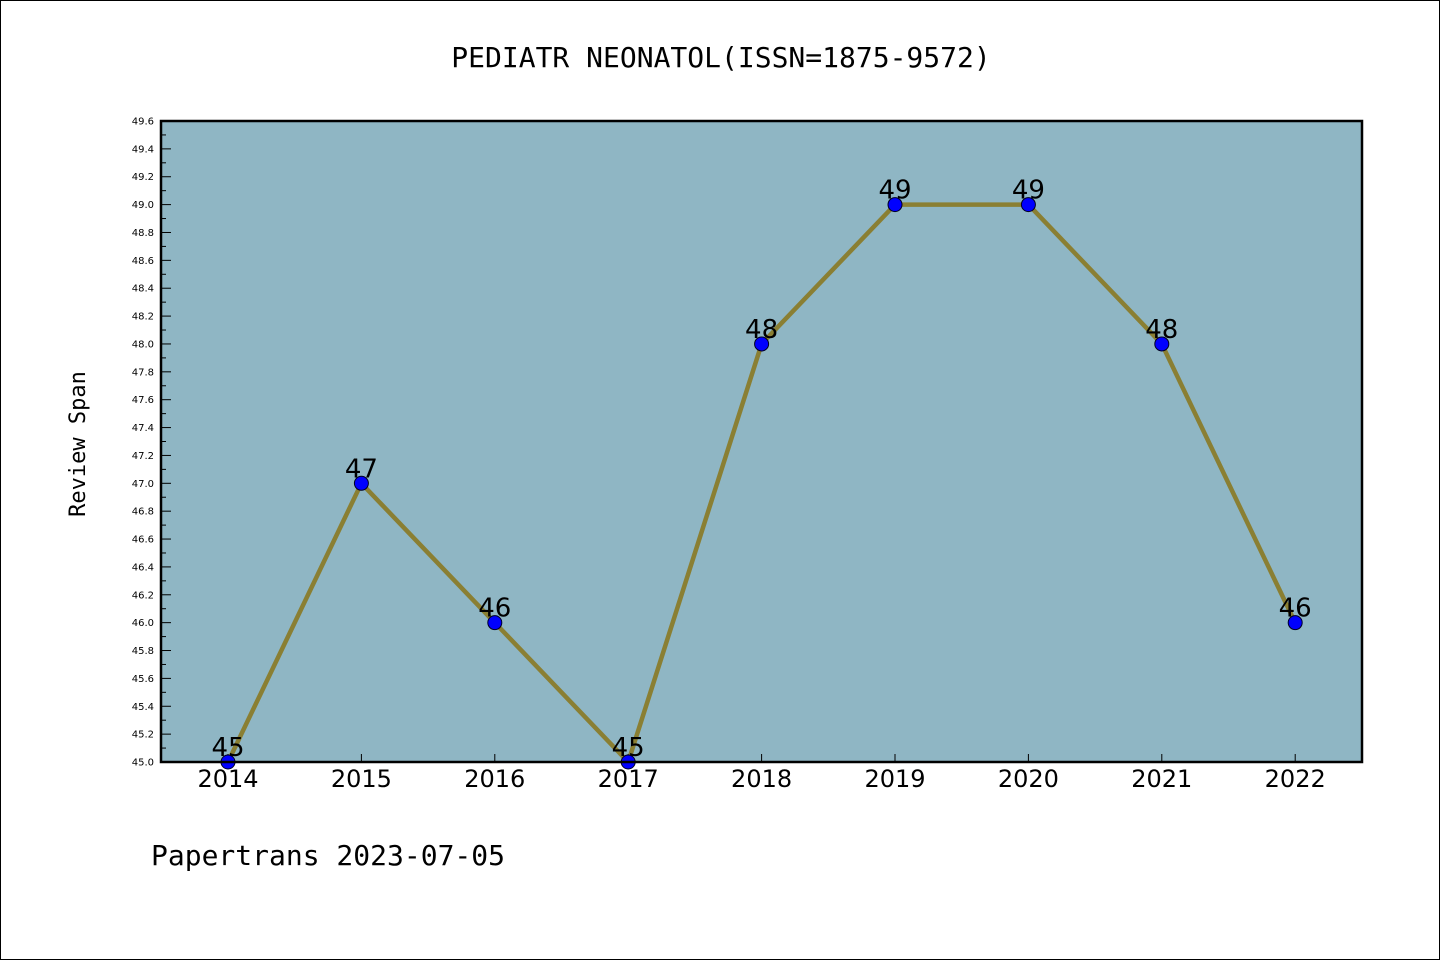 The height and width of the screenshot is (961, 1440). I want to click on y-tick-label: 47.2, so click(143, 456).